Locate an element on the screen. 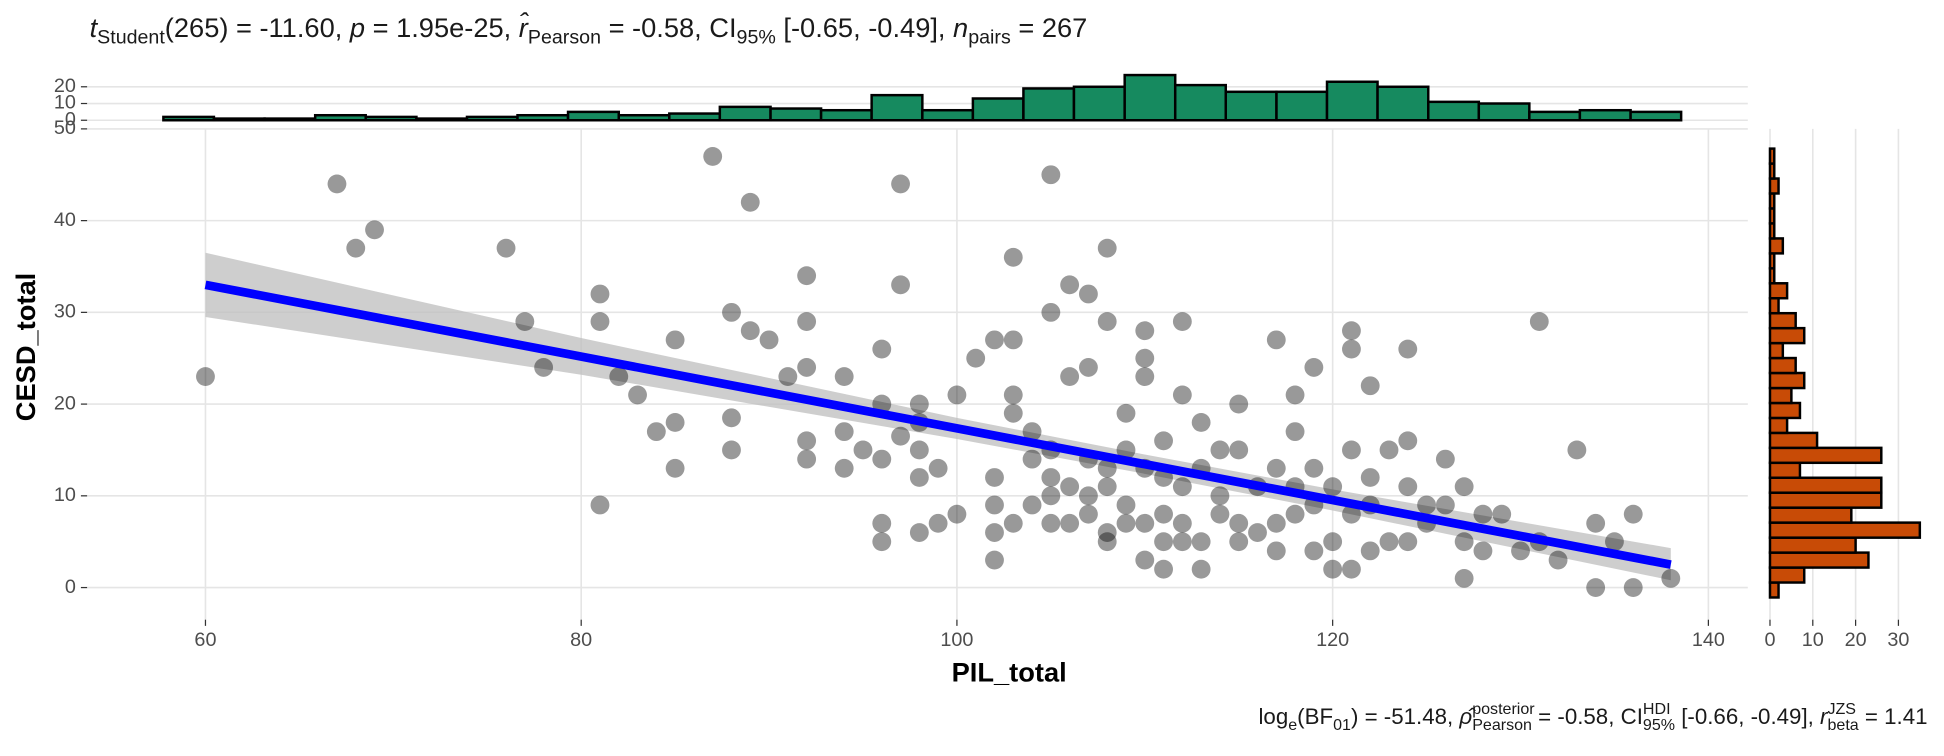 This screenshot has width=1944, height=756. text-part: pairs is located at coordinates (989, 37).